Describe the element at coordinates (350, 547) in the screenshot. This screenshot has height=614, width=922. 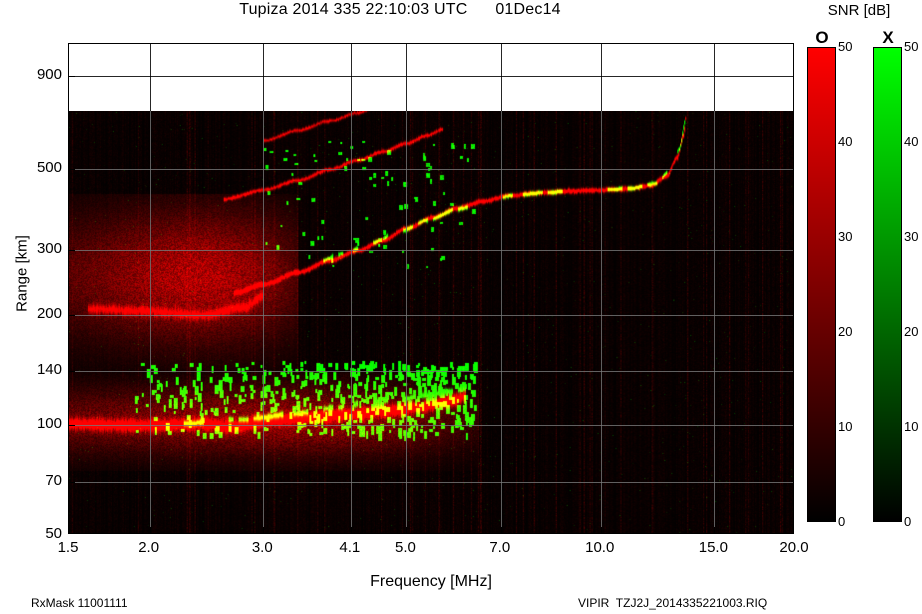
I see `x-tick-label: 4.1` at that location.